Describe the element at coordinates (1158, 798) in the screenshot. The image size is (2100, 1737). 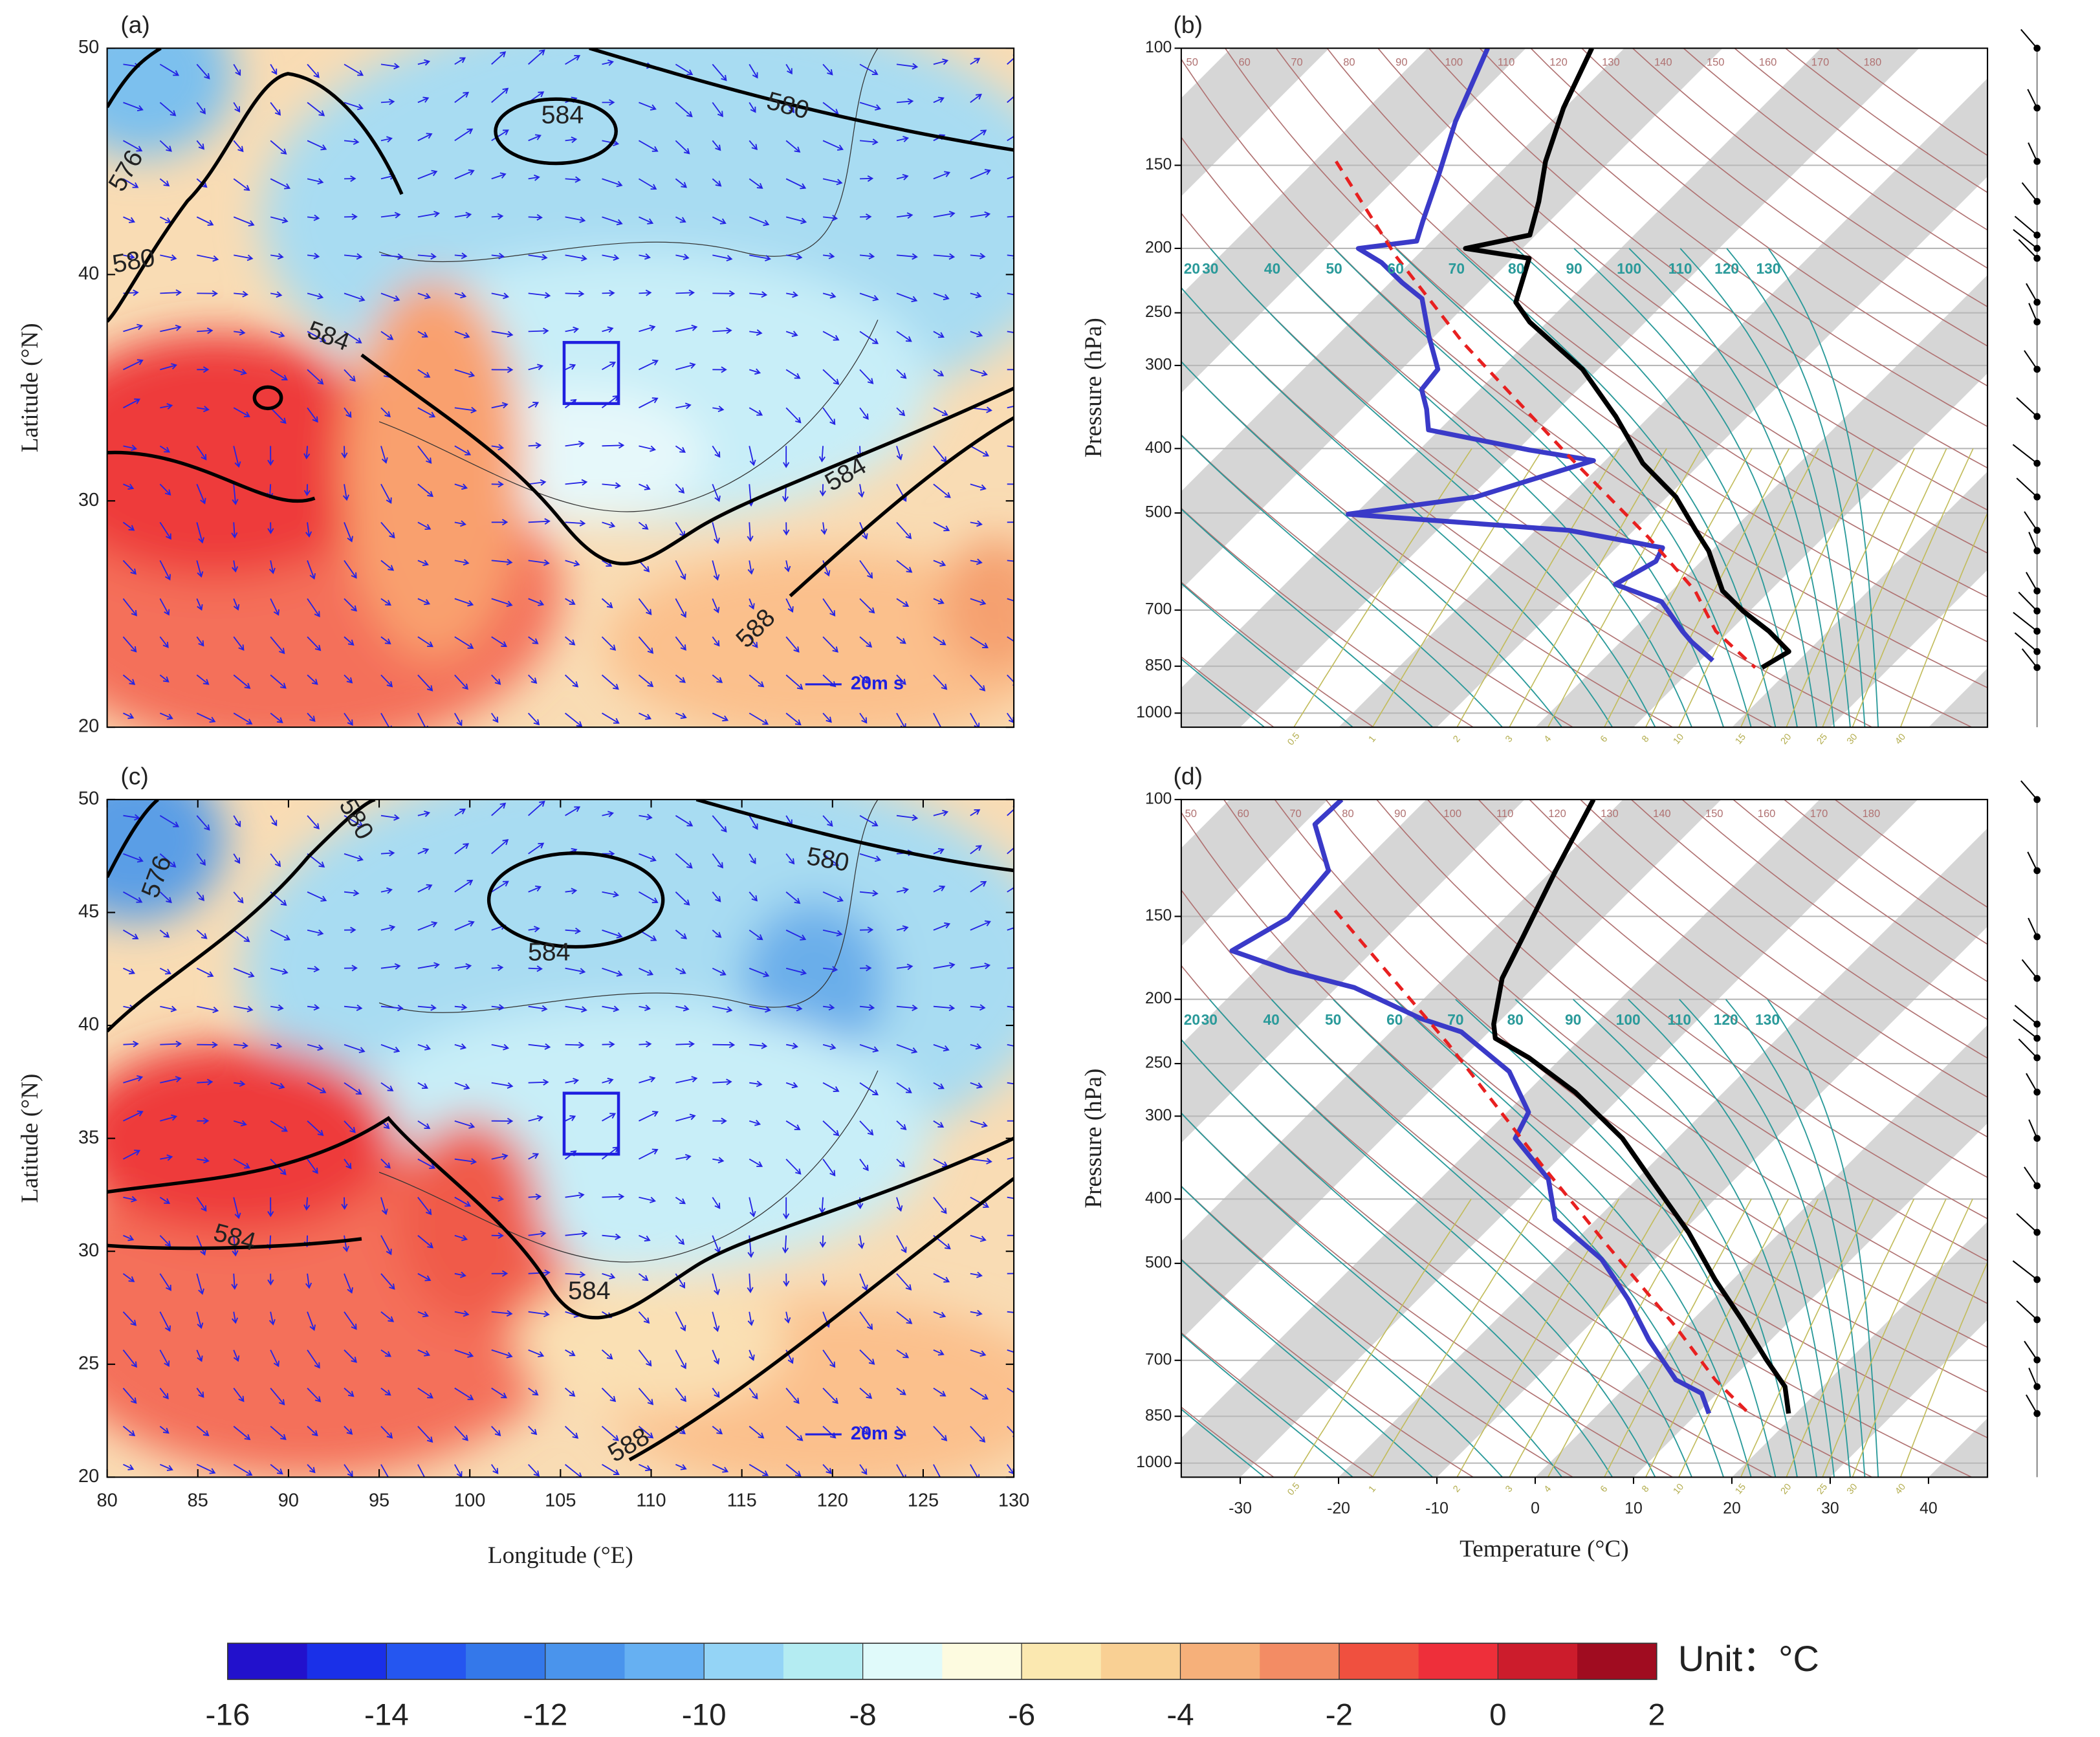
I see `y-tick-label: 100` at that location.